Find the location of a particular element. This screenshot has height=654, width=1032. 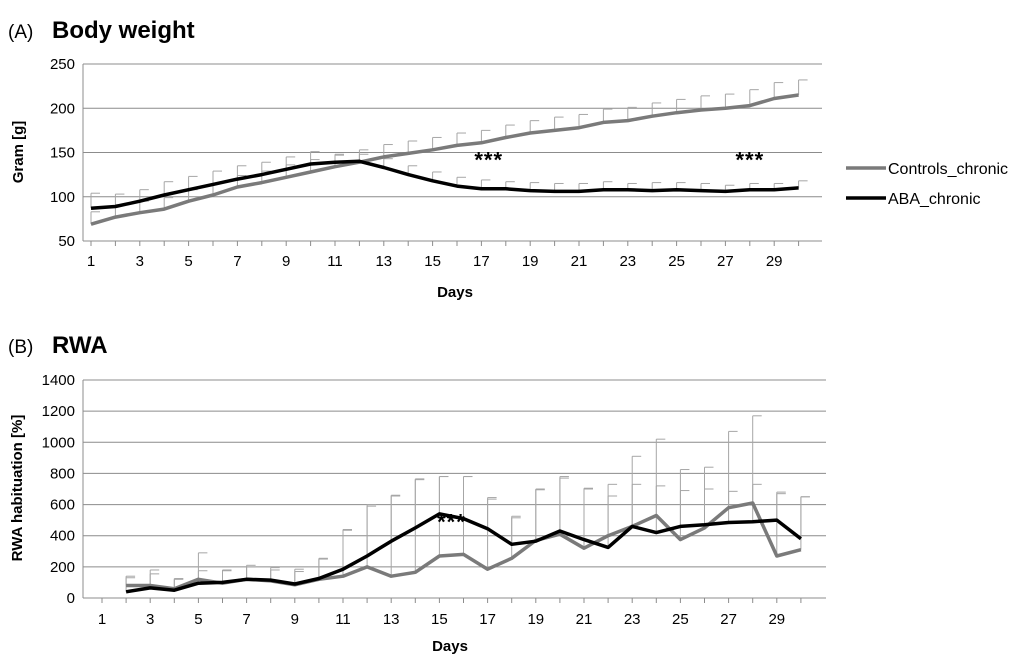

panel-b-x-tick-label: 5 is located at coordinates (198, 619).